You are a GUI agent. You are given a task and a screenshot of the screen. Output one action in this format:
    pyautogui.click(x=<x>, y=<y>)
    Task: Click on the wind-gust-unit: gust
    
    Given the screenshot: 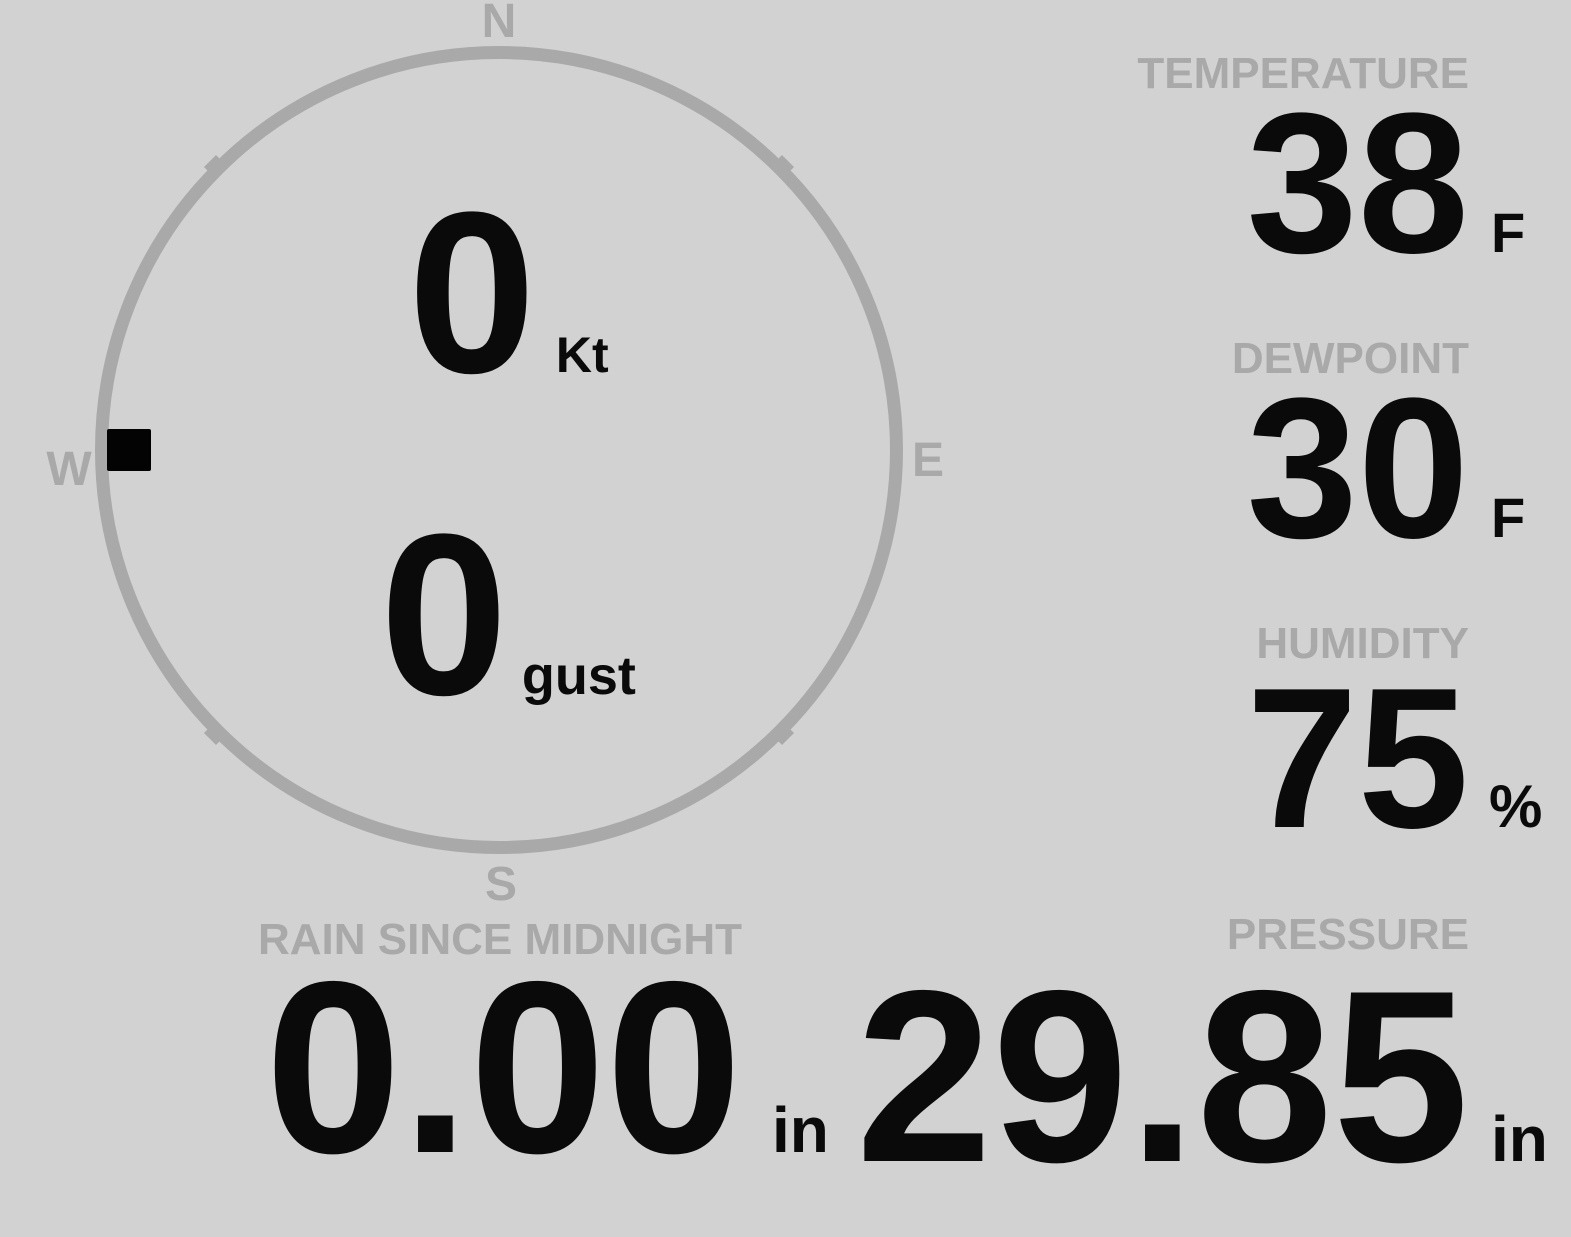 What is the action you would take?
    pyautogui.click(x=578, y=676)
    